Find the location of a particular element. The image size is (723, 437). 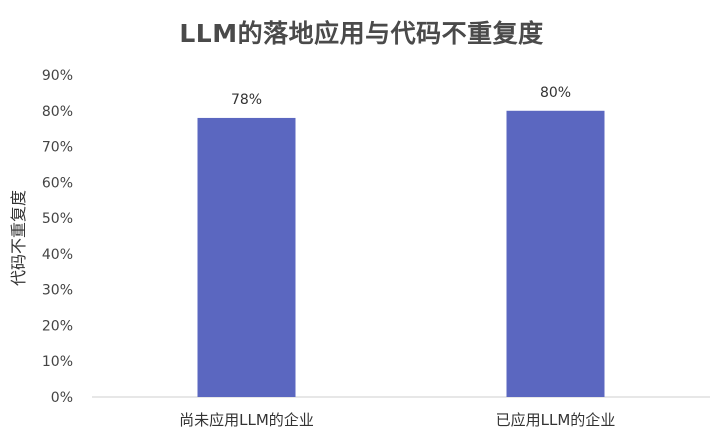

x-category-label: 已应用LLM的企业 is located at coordinates (556, 420).